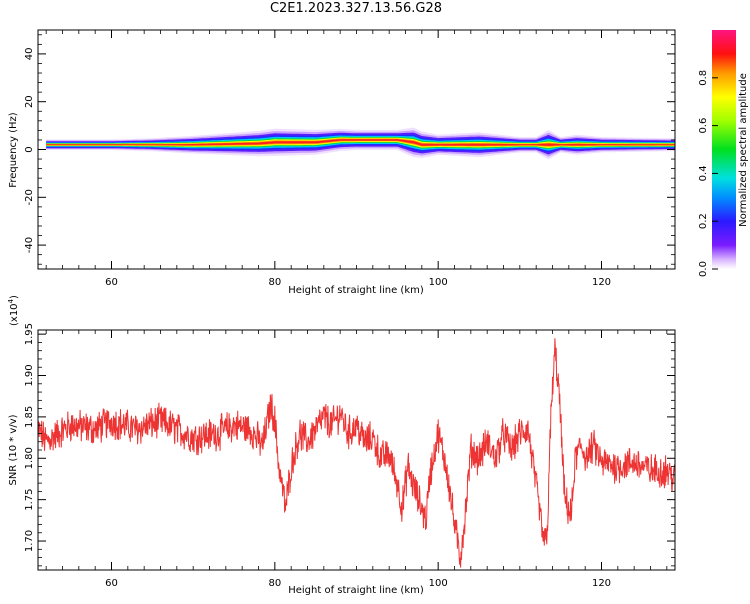 This screenshot has height=604, width=750. What do you see at coordinates (601, 583) in the screenshot?
I see `bot-xtick-label: 120` at bounding box center [601, 583].